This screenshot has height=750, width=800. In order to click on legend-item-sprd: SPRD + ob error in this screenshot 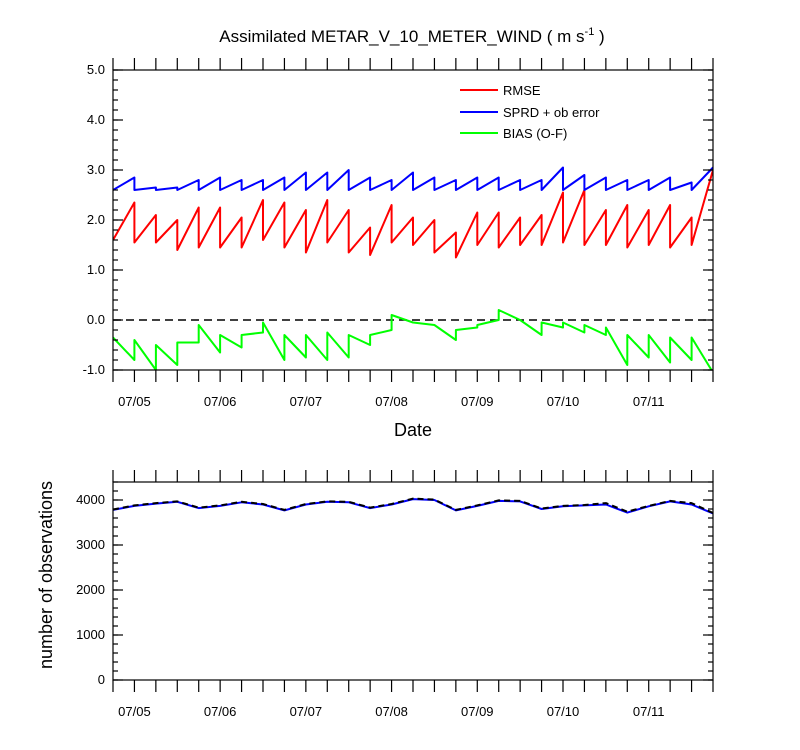, I will do `click(530, 112)`.